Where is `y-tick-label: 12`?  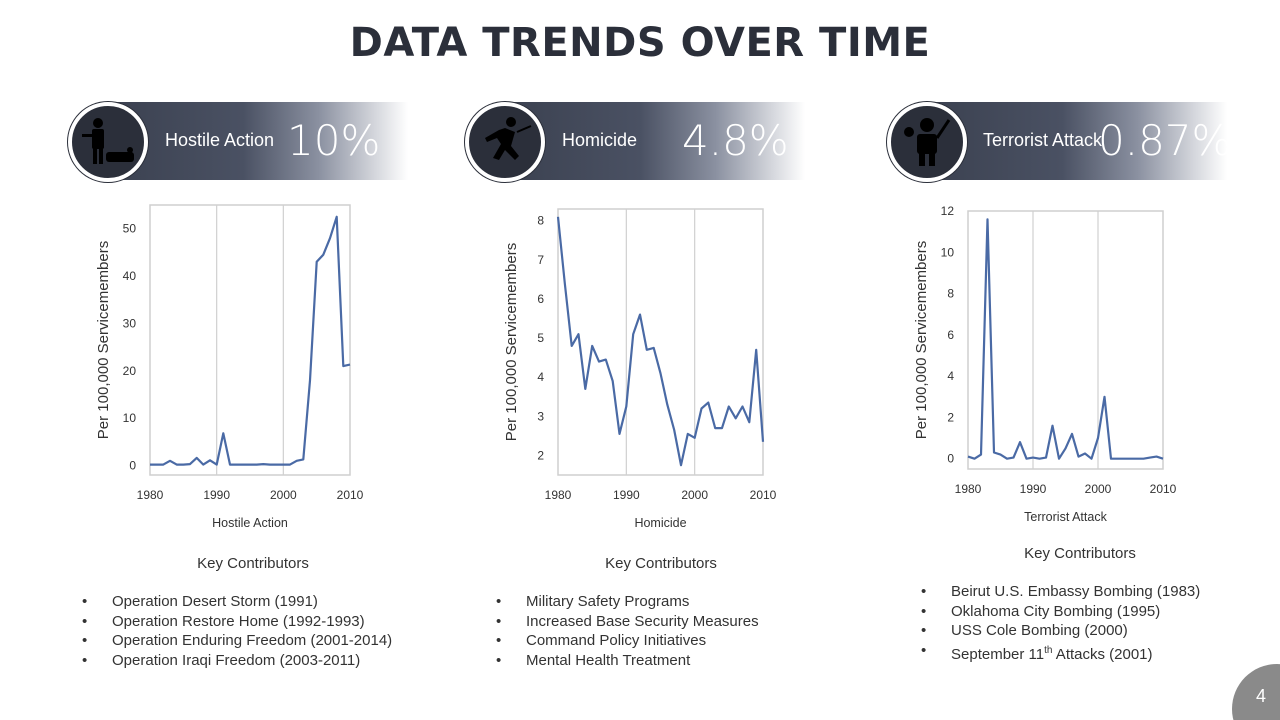 y-tick-label: 12 is located at coordinates (948, 211).